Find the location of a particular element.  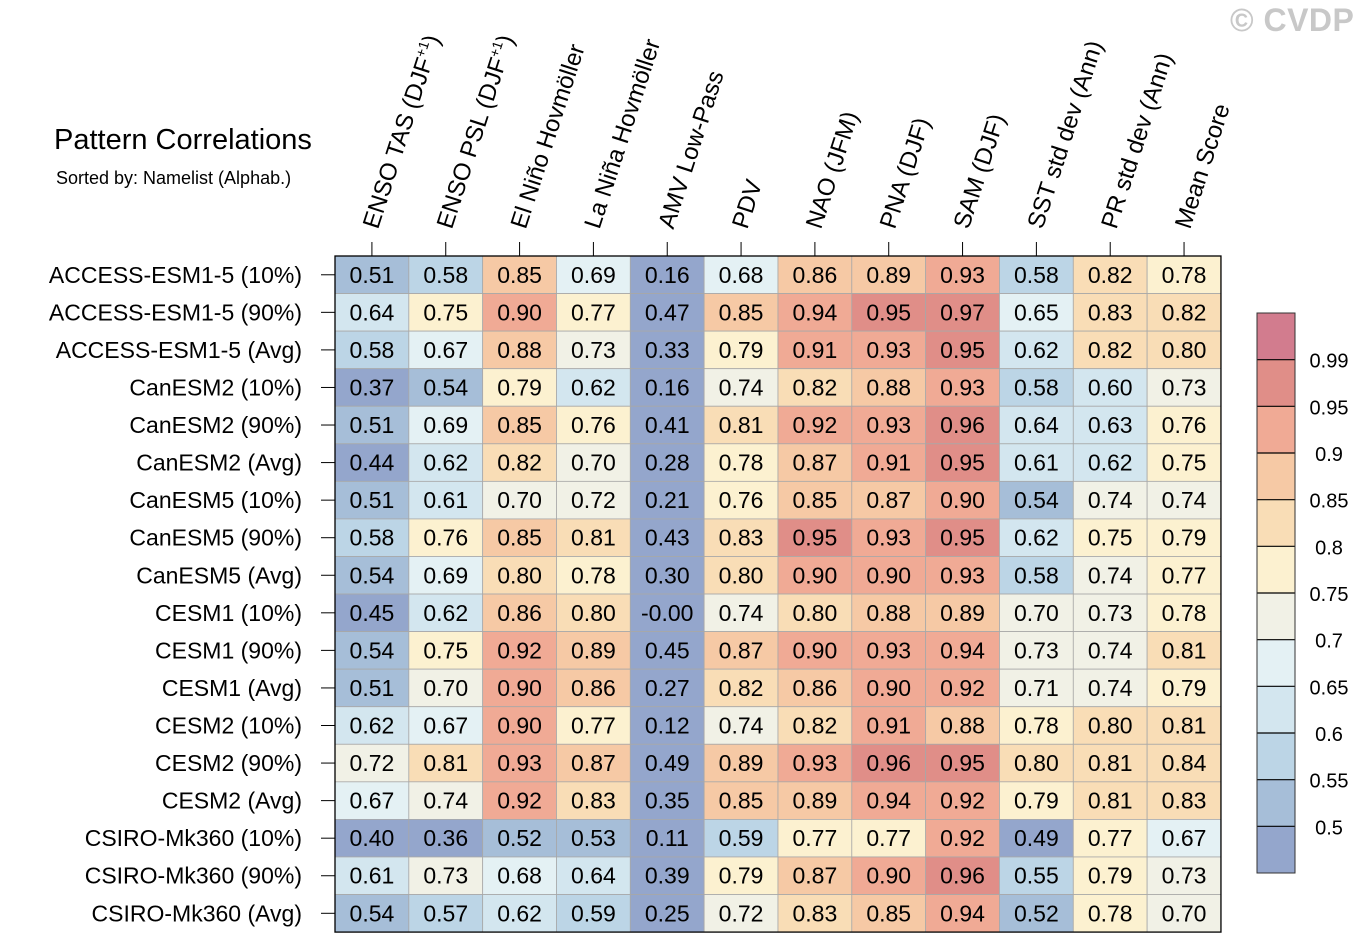

cell-value-label: 0.40 is located at coordinates (372, 838).